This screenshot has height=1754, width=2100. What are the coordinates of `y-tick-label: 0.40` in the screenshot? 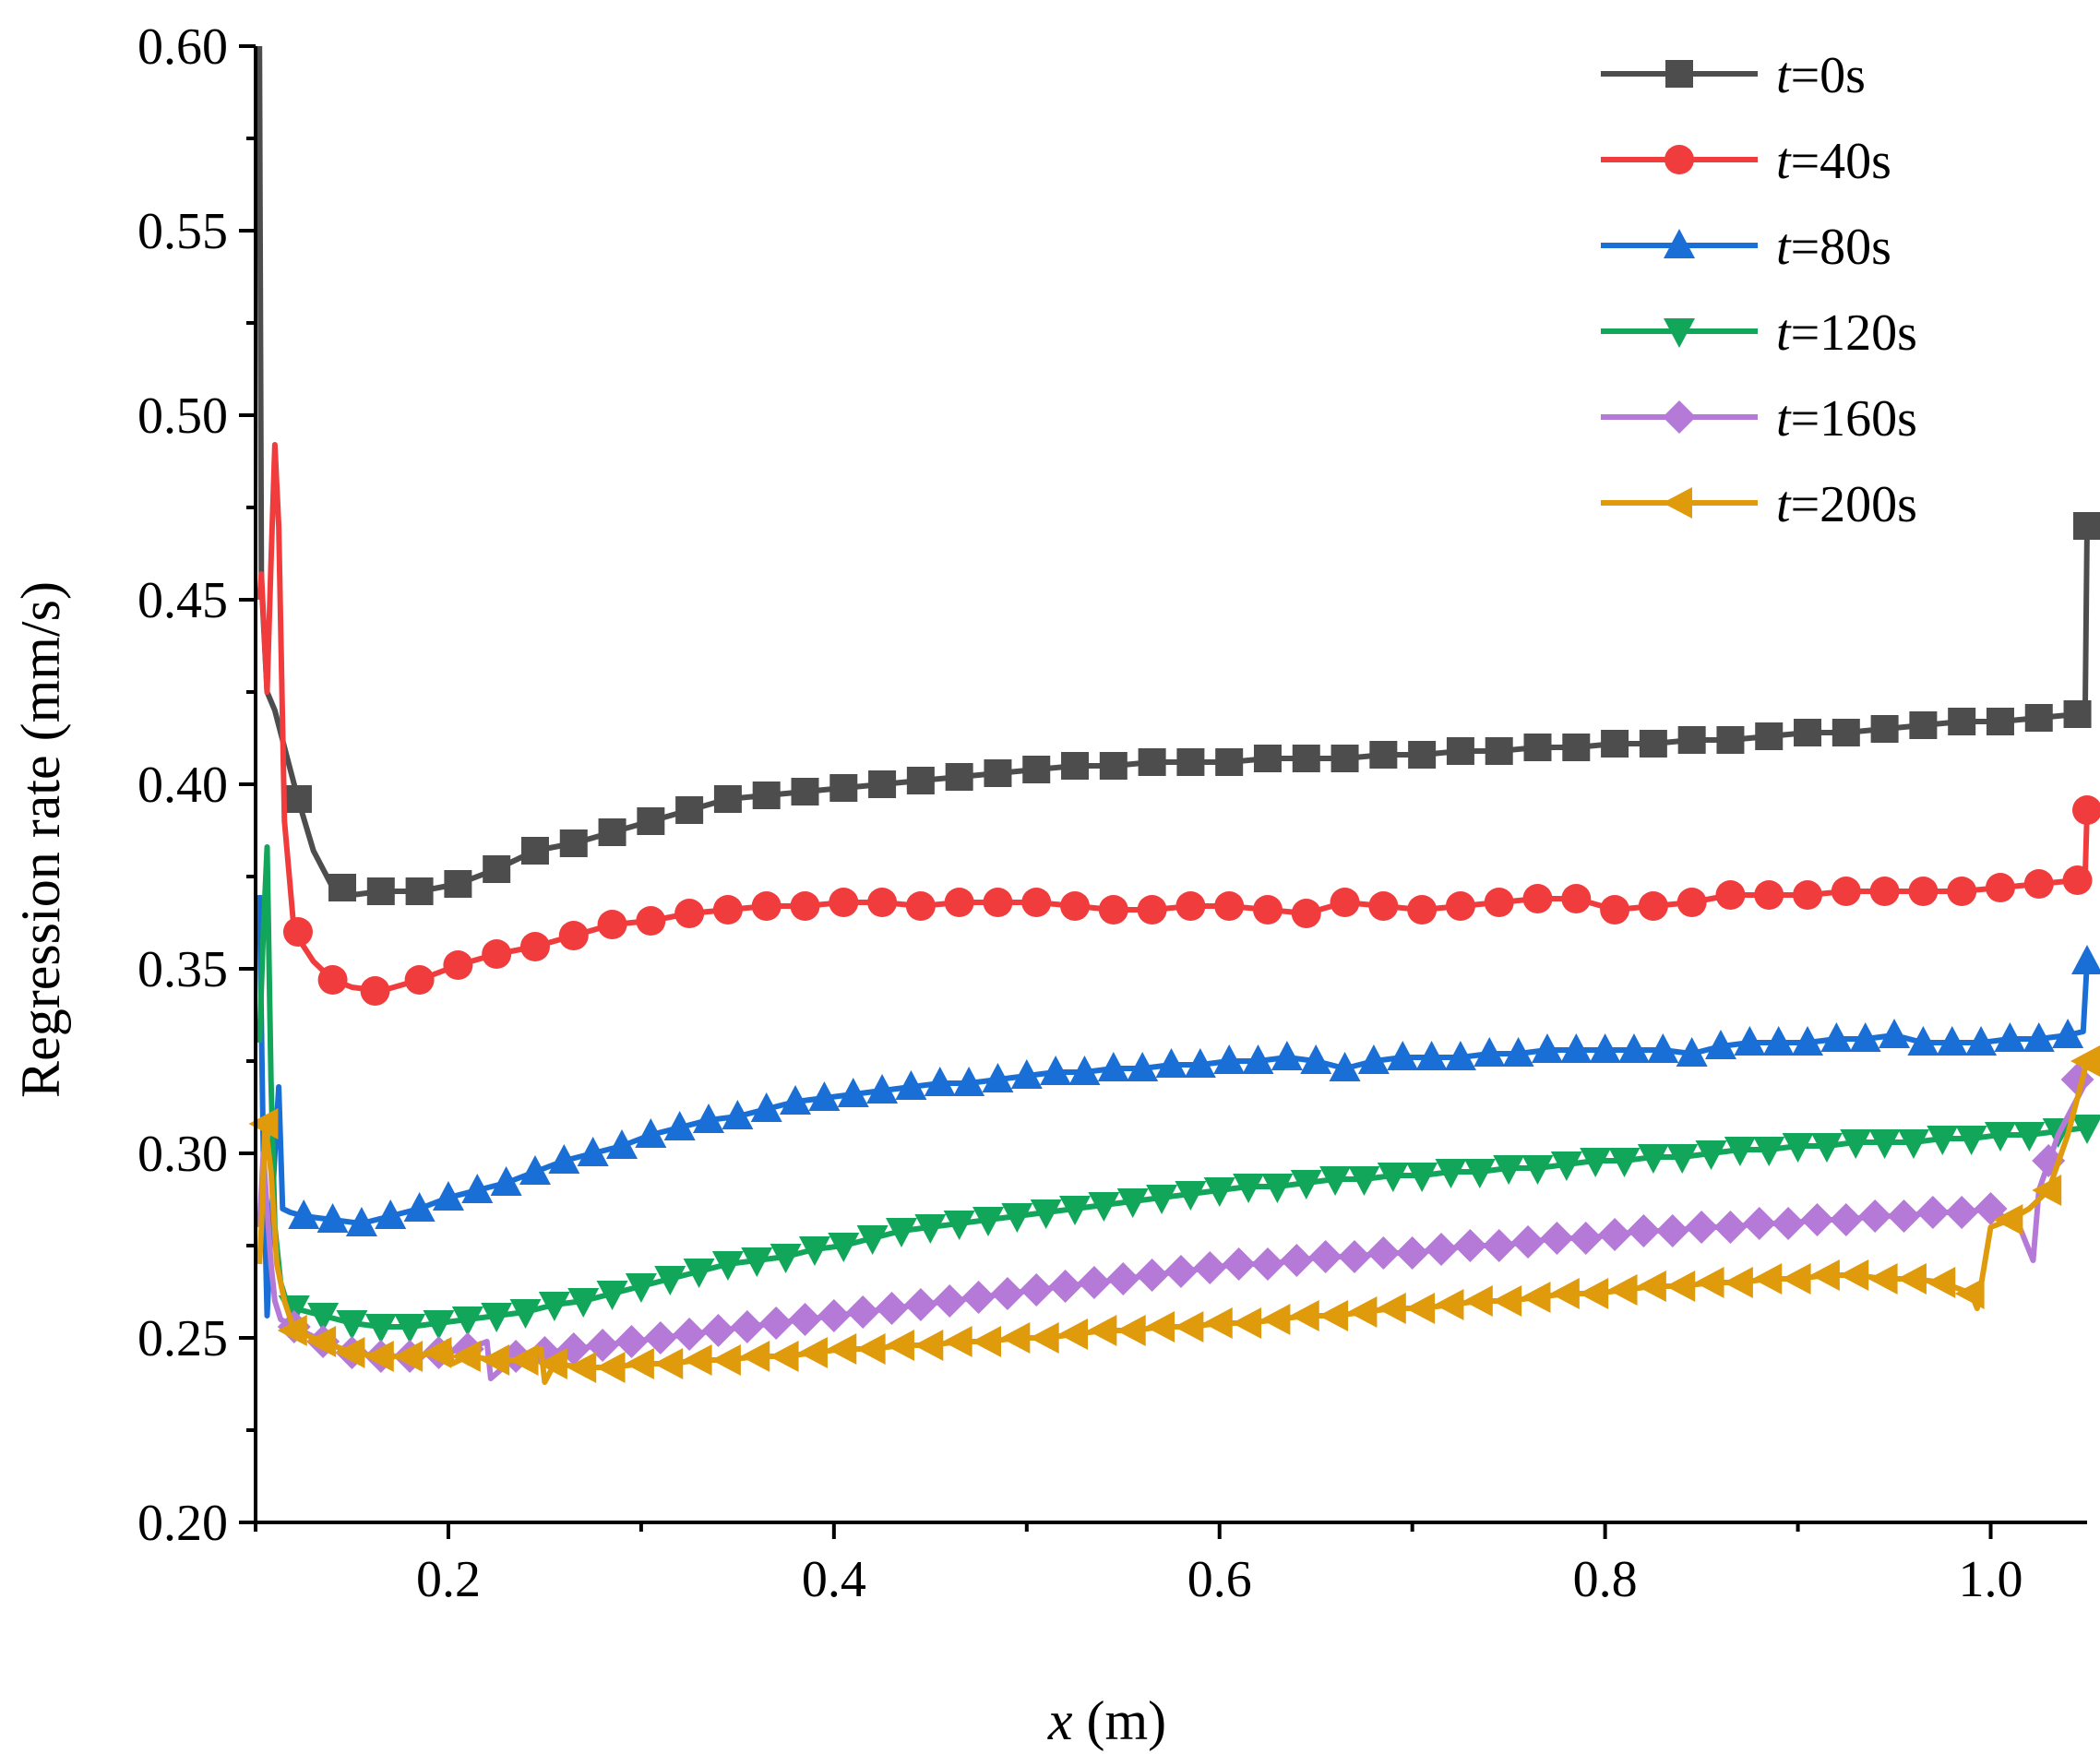 It's located at (182, 786).